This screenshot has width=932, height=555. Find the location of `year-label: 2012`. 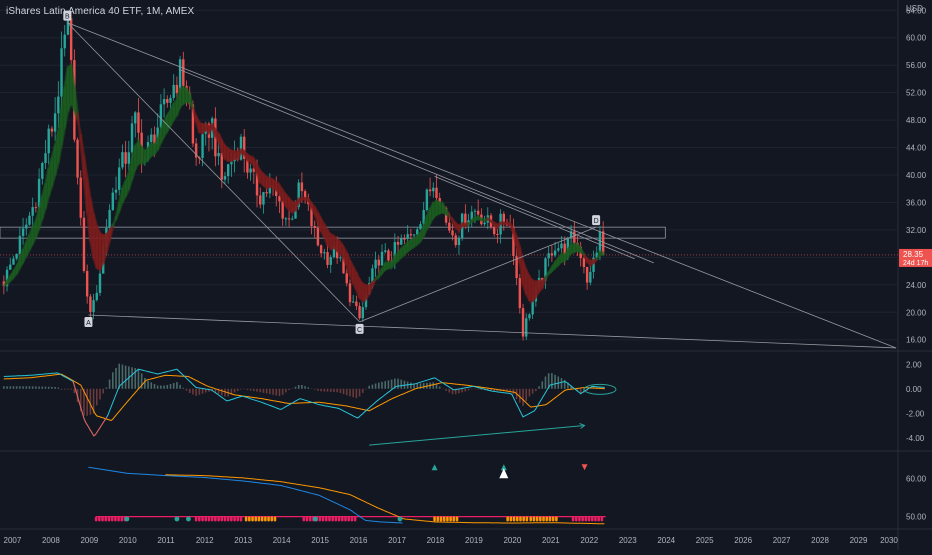

year-label: 2012 is located at coordinates (205, 540).